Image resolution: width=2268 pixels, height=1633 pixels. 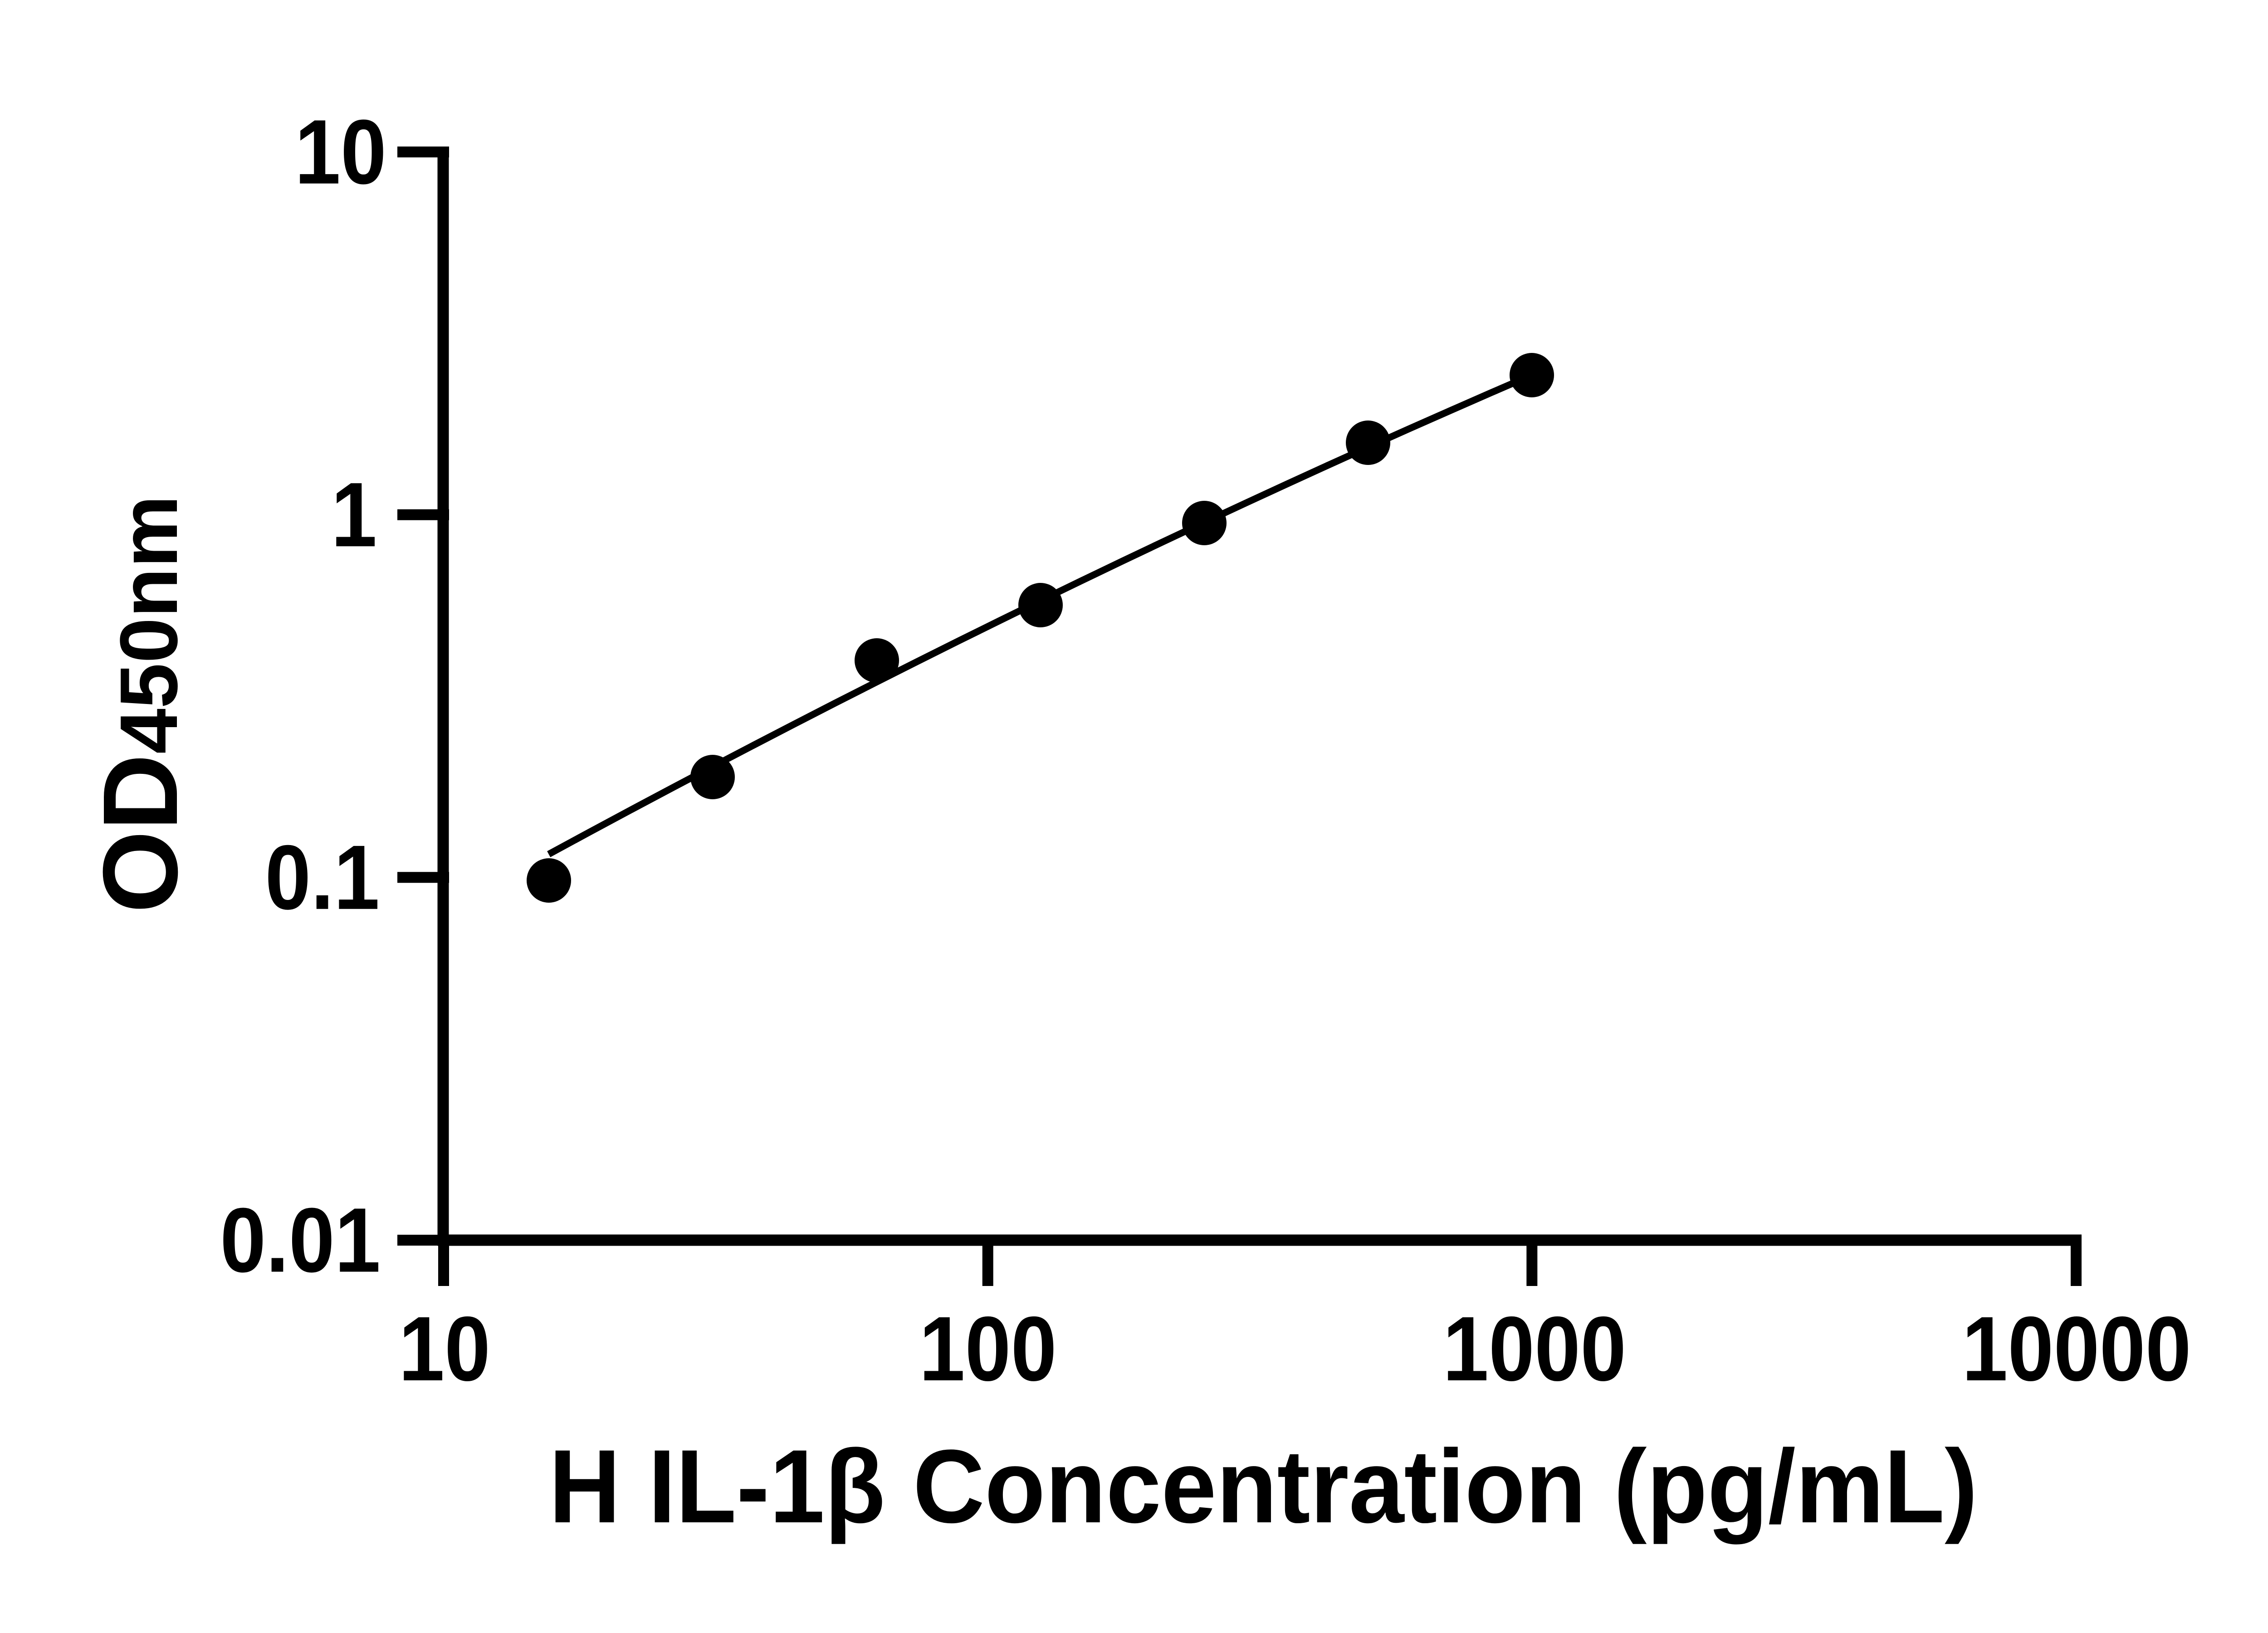 I want to click on svg-text: OD450nm, so click(x=140, y=704).